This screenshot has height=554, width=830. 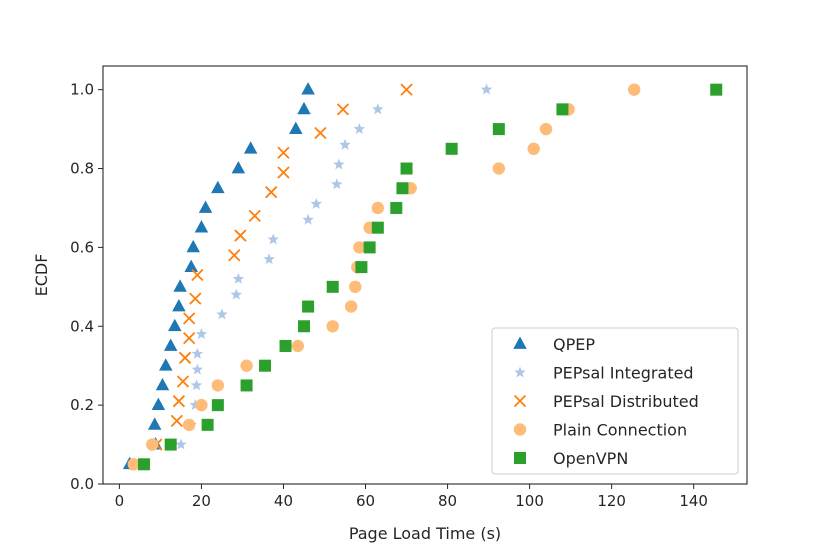 I want to click on x-tick-label: 100, so click(x=529, y=501).